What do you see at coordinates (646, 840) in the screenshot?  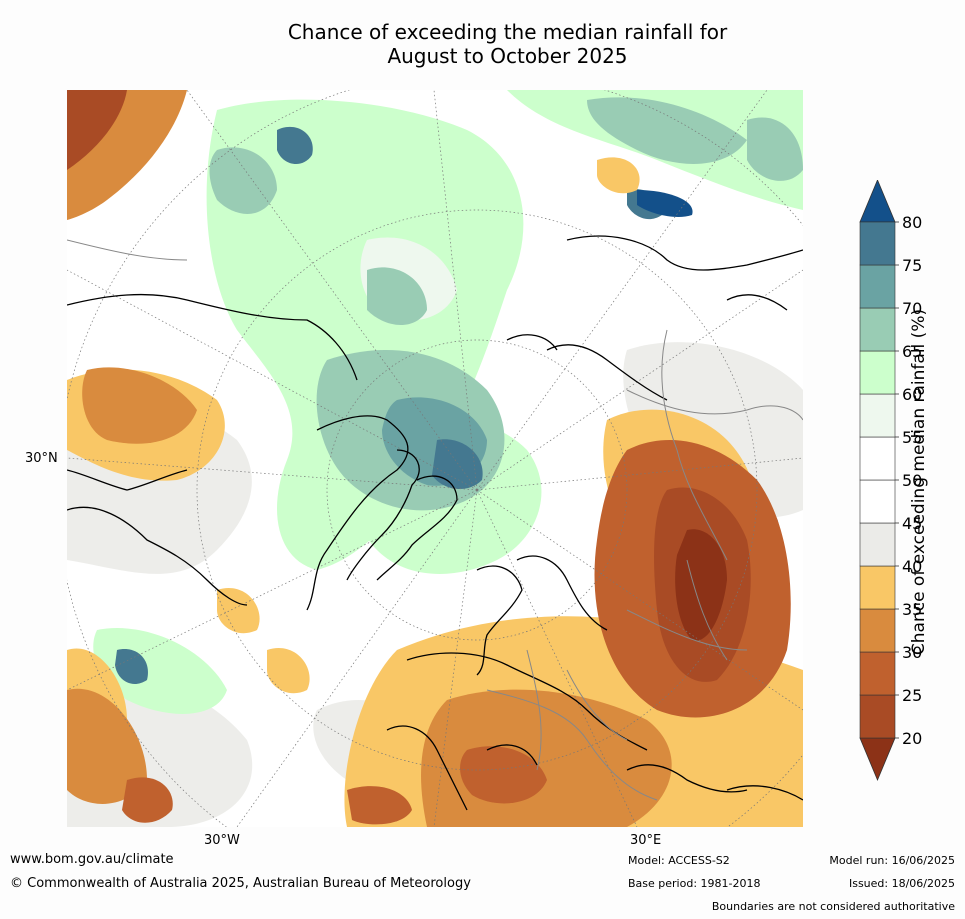 I see `lon-30e-label: 30°E` at bounding box center [646, 840].